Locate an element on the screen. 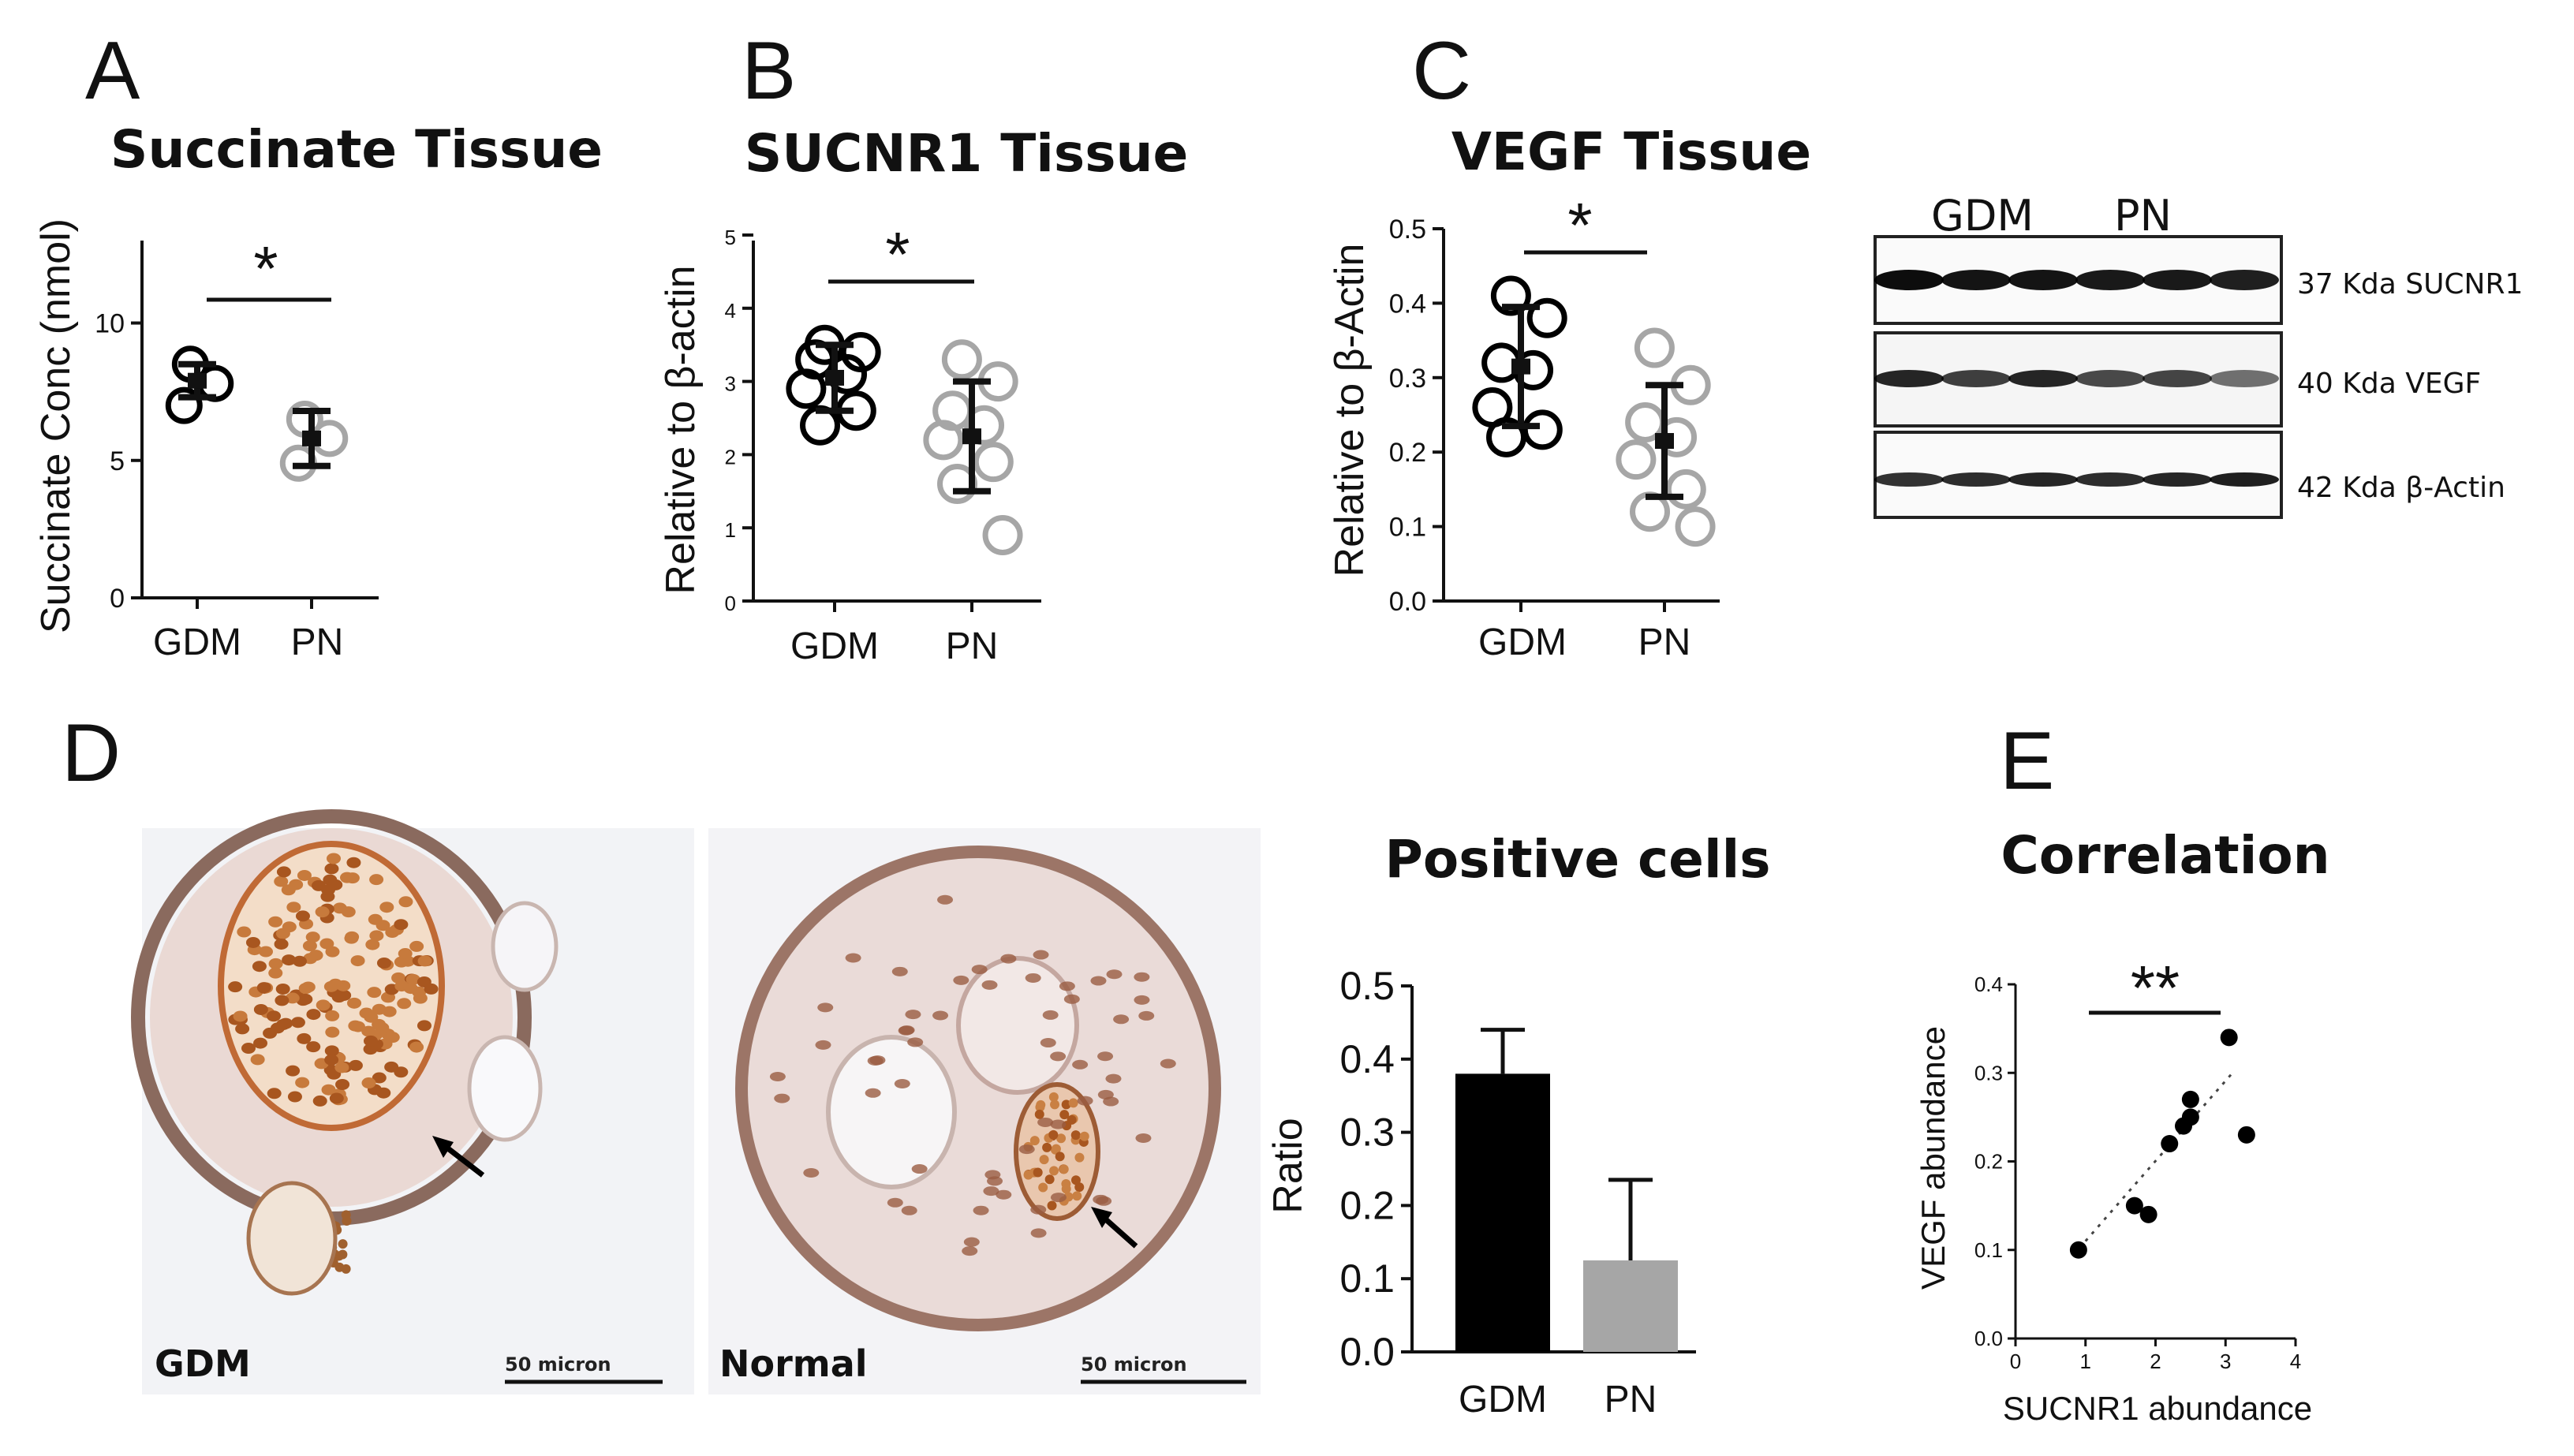  panel-a-mean-pn is located at coordinates (311, 438).